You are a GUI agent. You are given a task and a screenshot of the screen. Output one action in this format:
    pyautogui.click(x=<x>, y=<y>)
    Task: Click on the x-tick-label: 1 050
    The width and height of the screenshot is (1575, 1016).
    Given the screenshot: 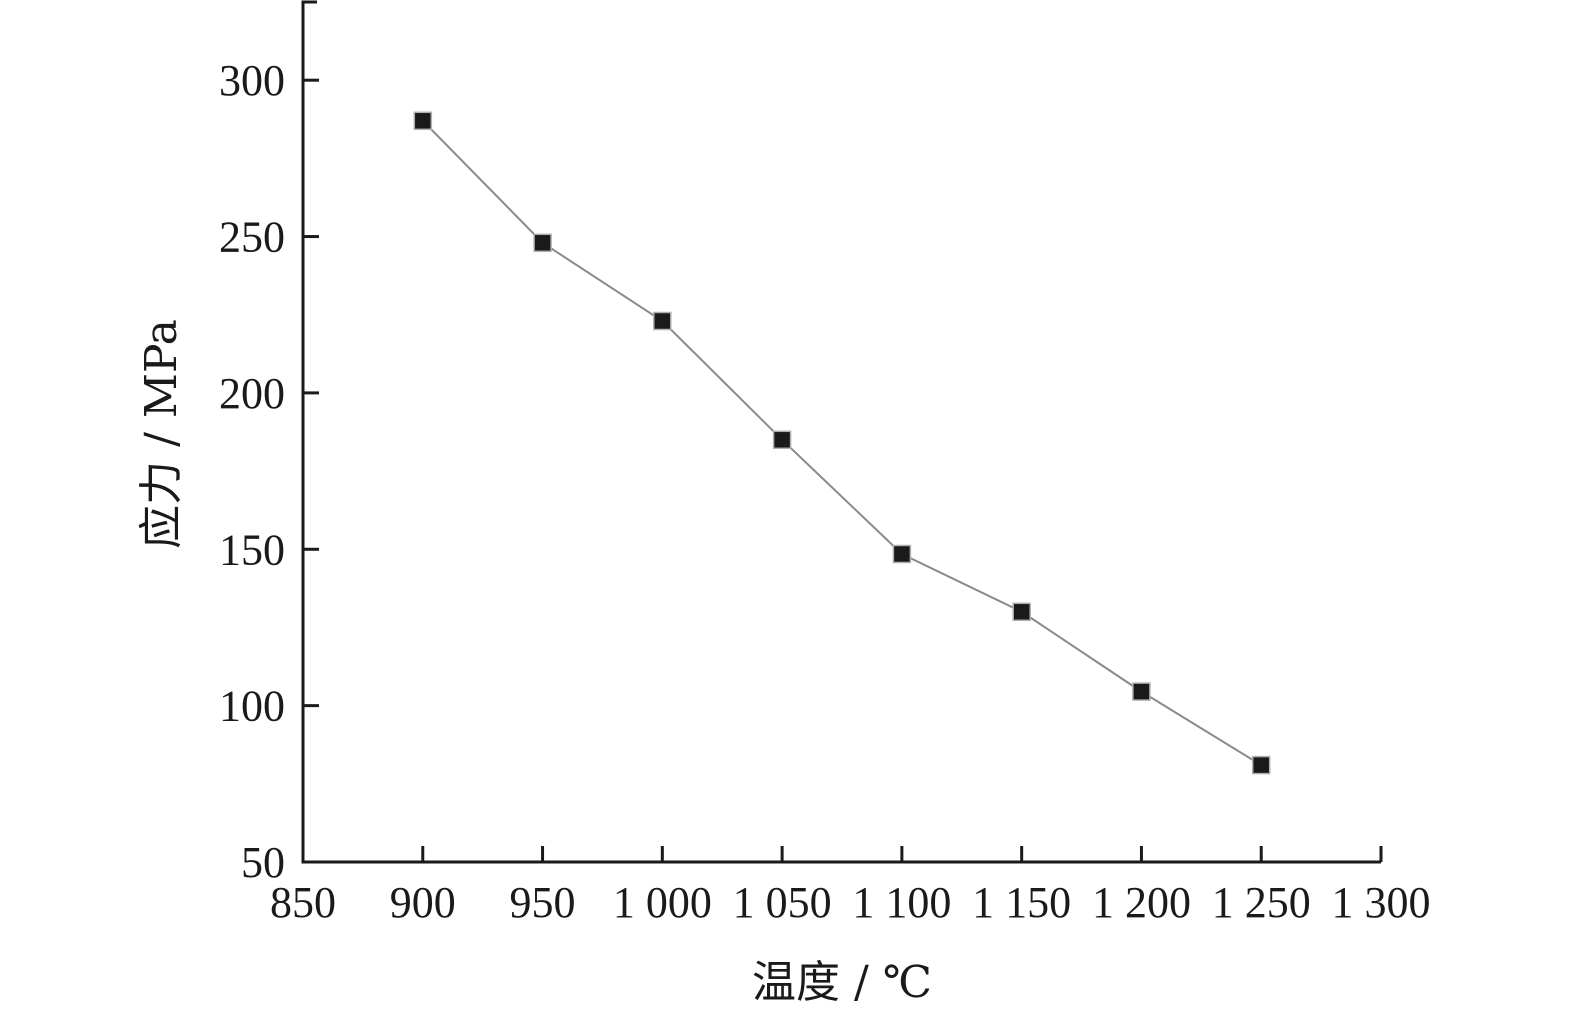 What is the action you would take?
    pyautogui.click(x=782, y=902)
    